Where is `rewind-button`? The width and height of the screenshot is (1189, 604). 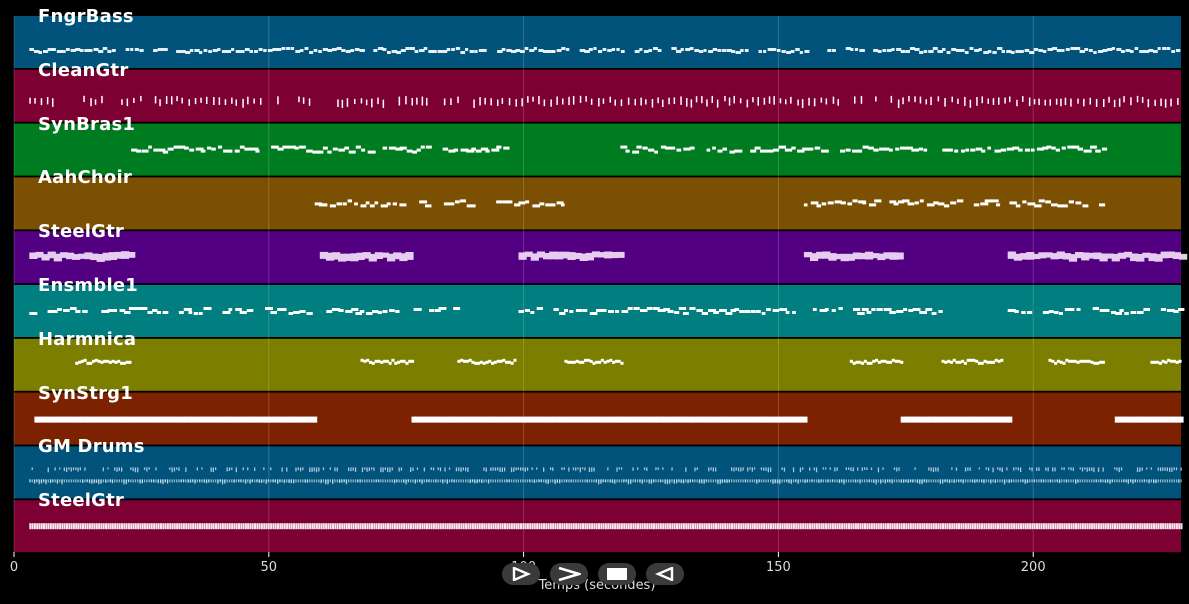
rewind-button is located at coordinates (665, 574).